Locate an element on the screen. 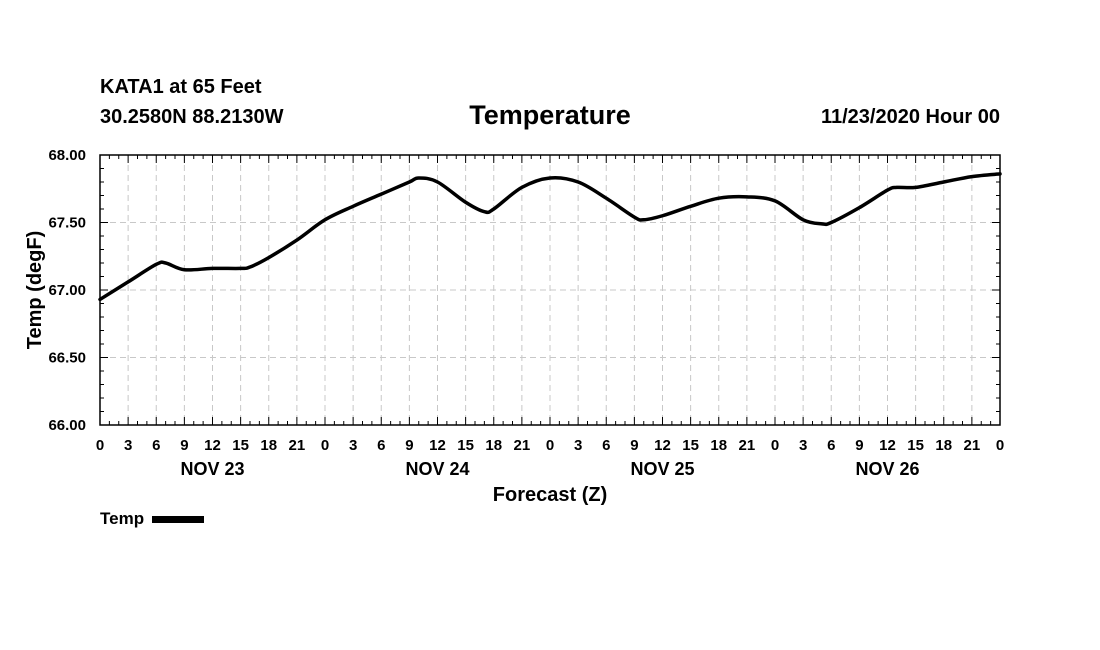 The image size is (1100, 650). day-label: NOV 25 is located at coordinates (662, 469).